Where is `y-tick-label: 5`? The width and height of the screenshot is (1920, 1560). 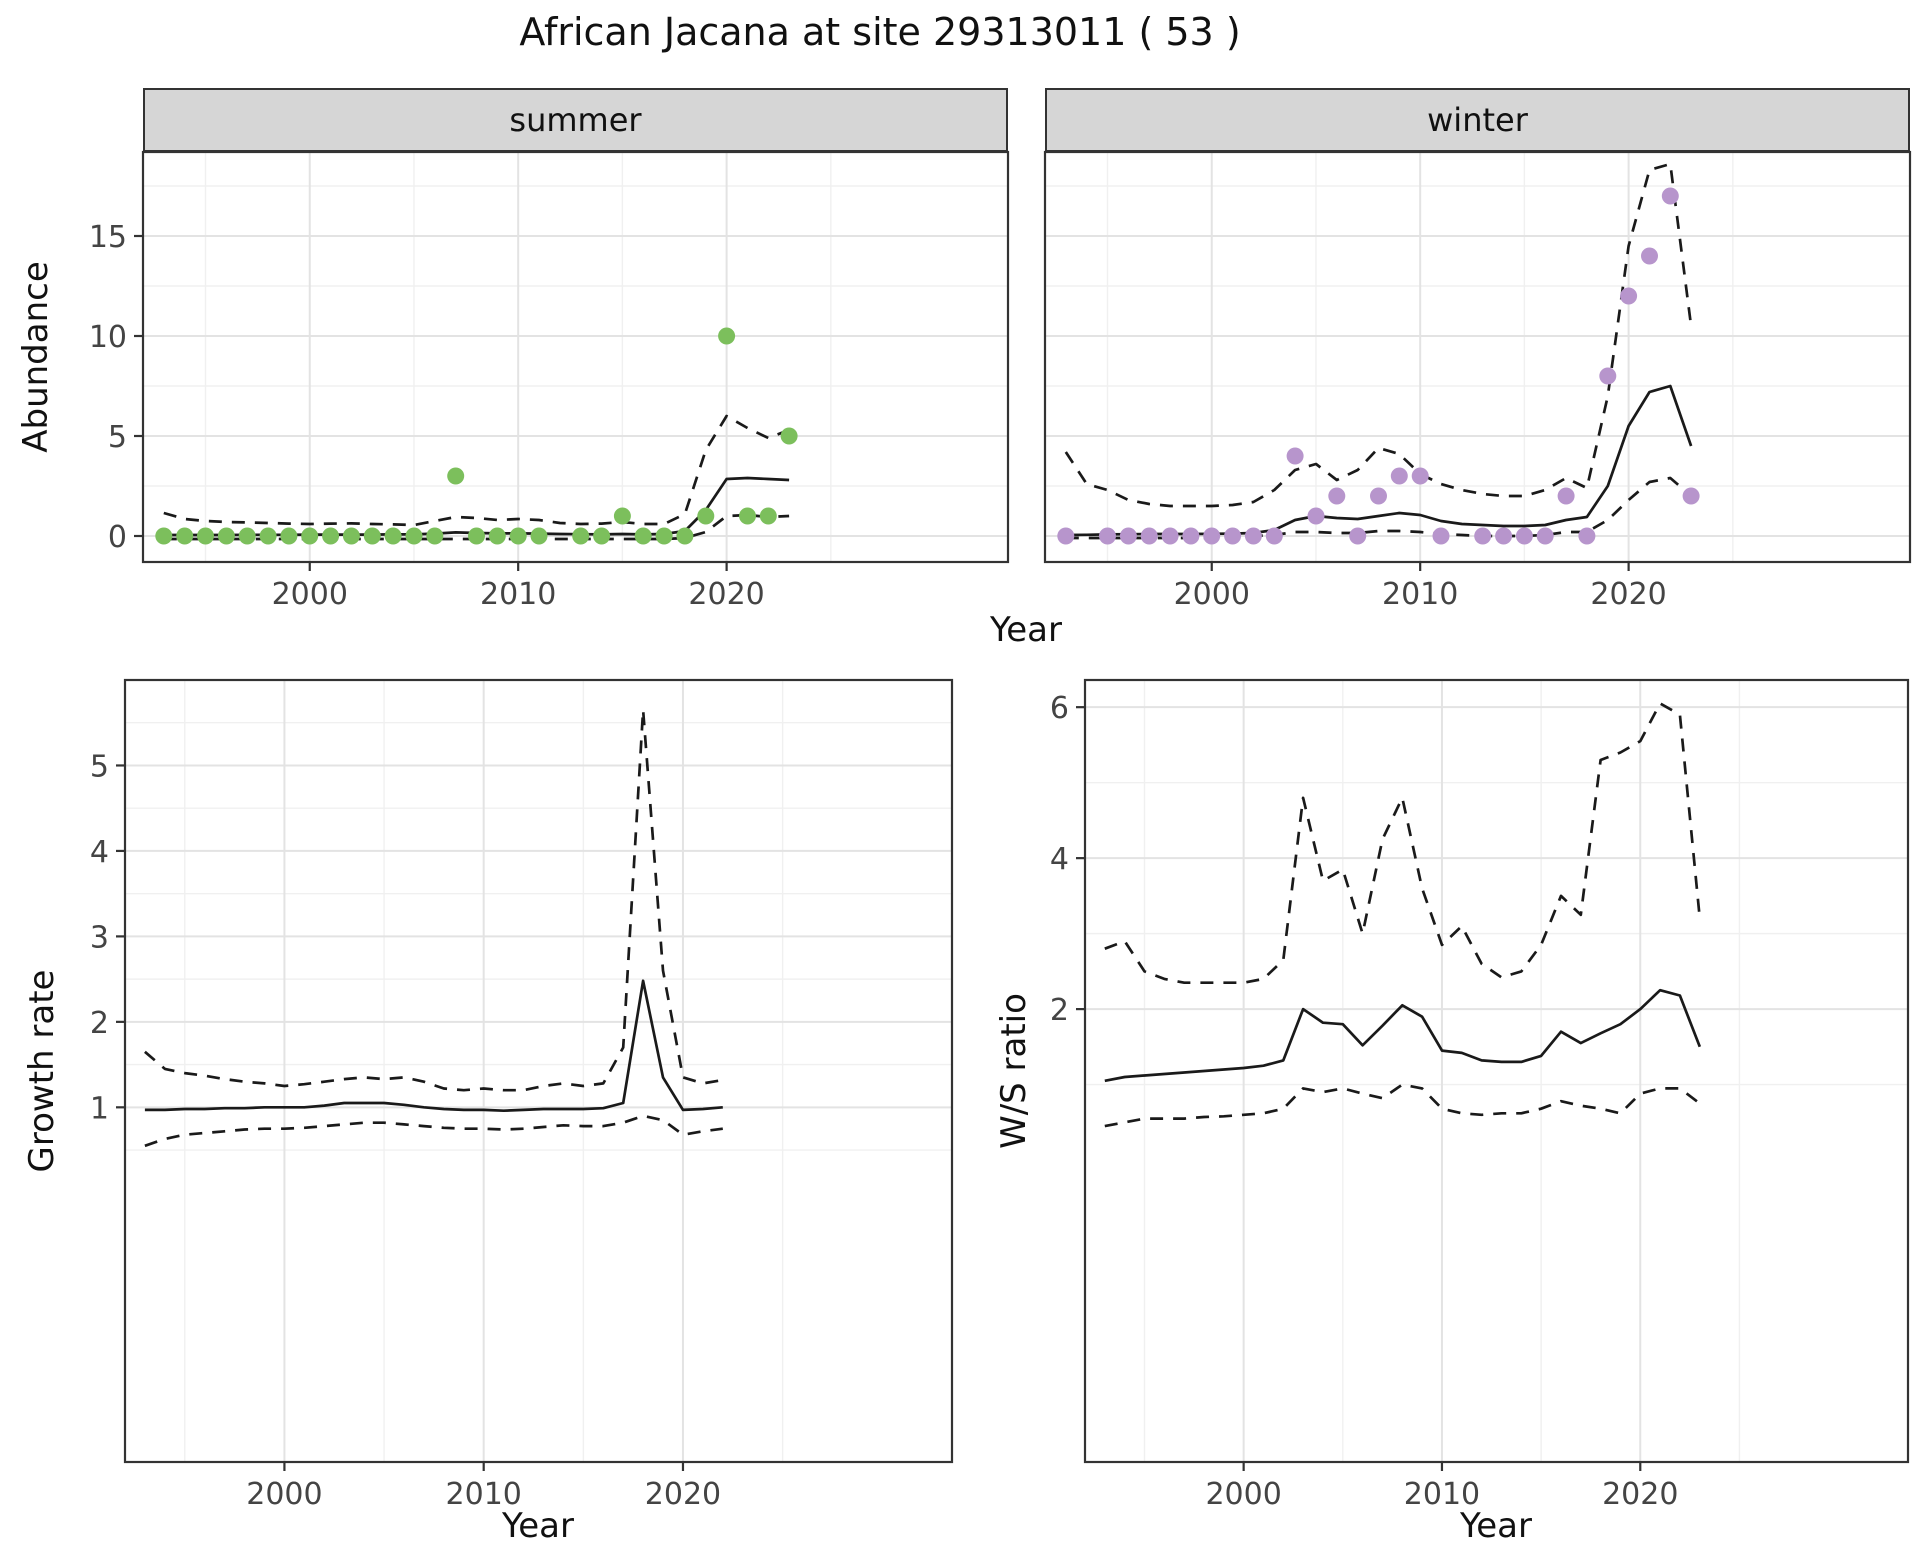
y-tick-label: 5 is located at coordinates (117, 437).